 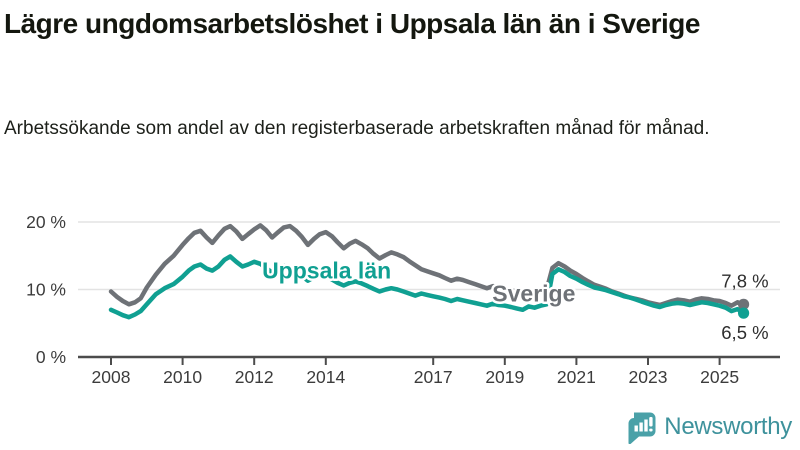 I want to click on series-line-uppsala-l-n, so click(x=427, y=287).